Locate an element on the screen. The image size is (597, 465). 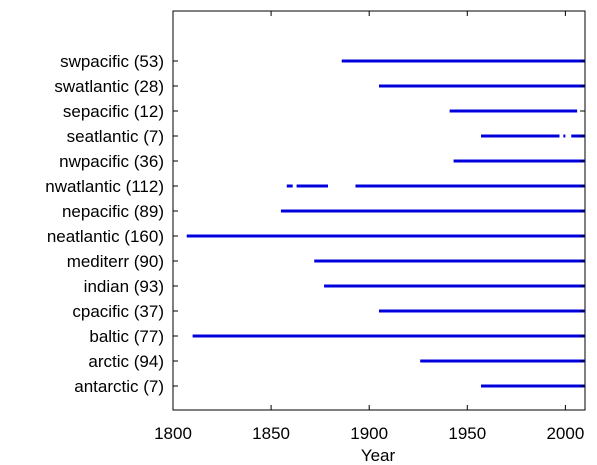
y-category-label: swatlantic (28) is located at coordinates (109, 86).